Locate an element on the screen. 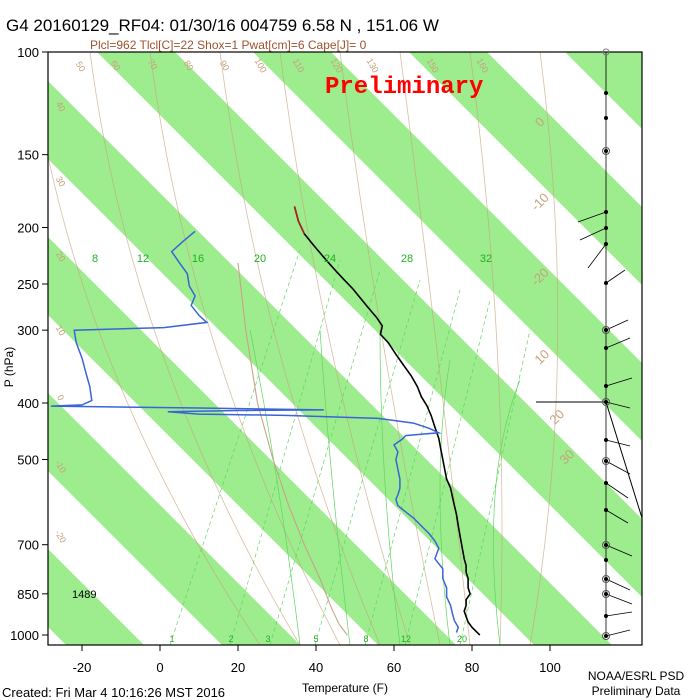 This screenshot has height=700, width=700. x-tick-label: 20 is located at coordinates (238, 667).